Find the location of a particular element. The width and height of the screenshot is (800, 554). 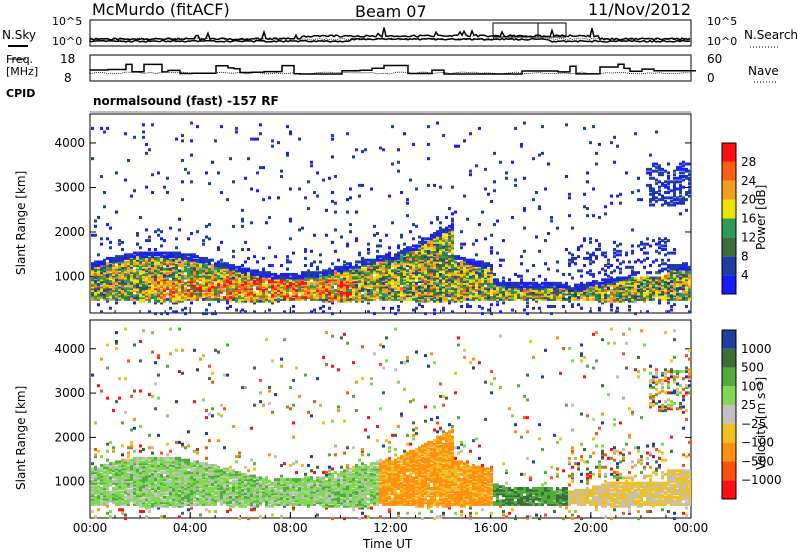

noise-search-dotted is located at coordinates (390, 39).